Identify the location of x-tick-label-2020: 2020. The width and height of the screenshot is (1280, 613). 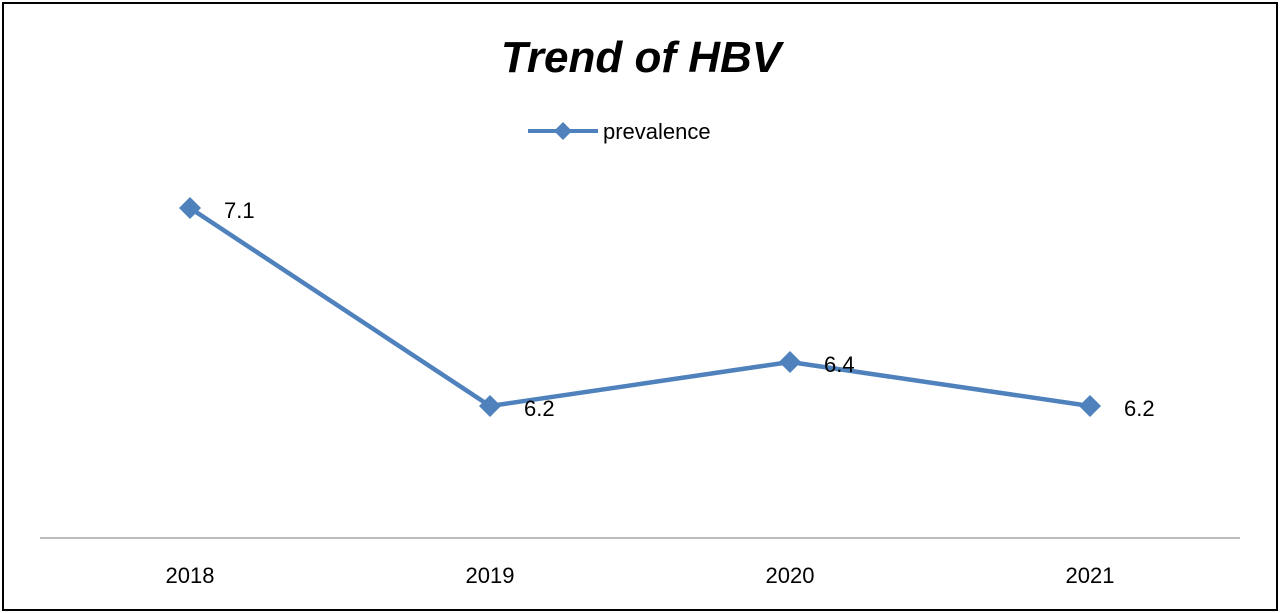
(790, 575).